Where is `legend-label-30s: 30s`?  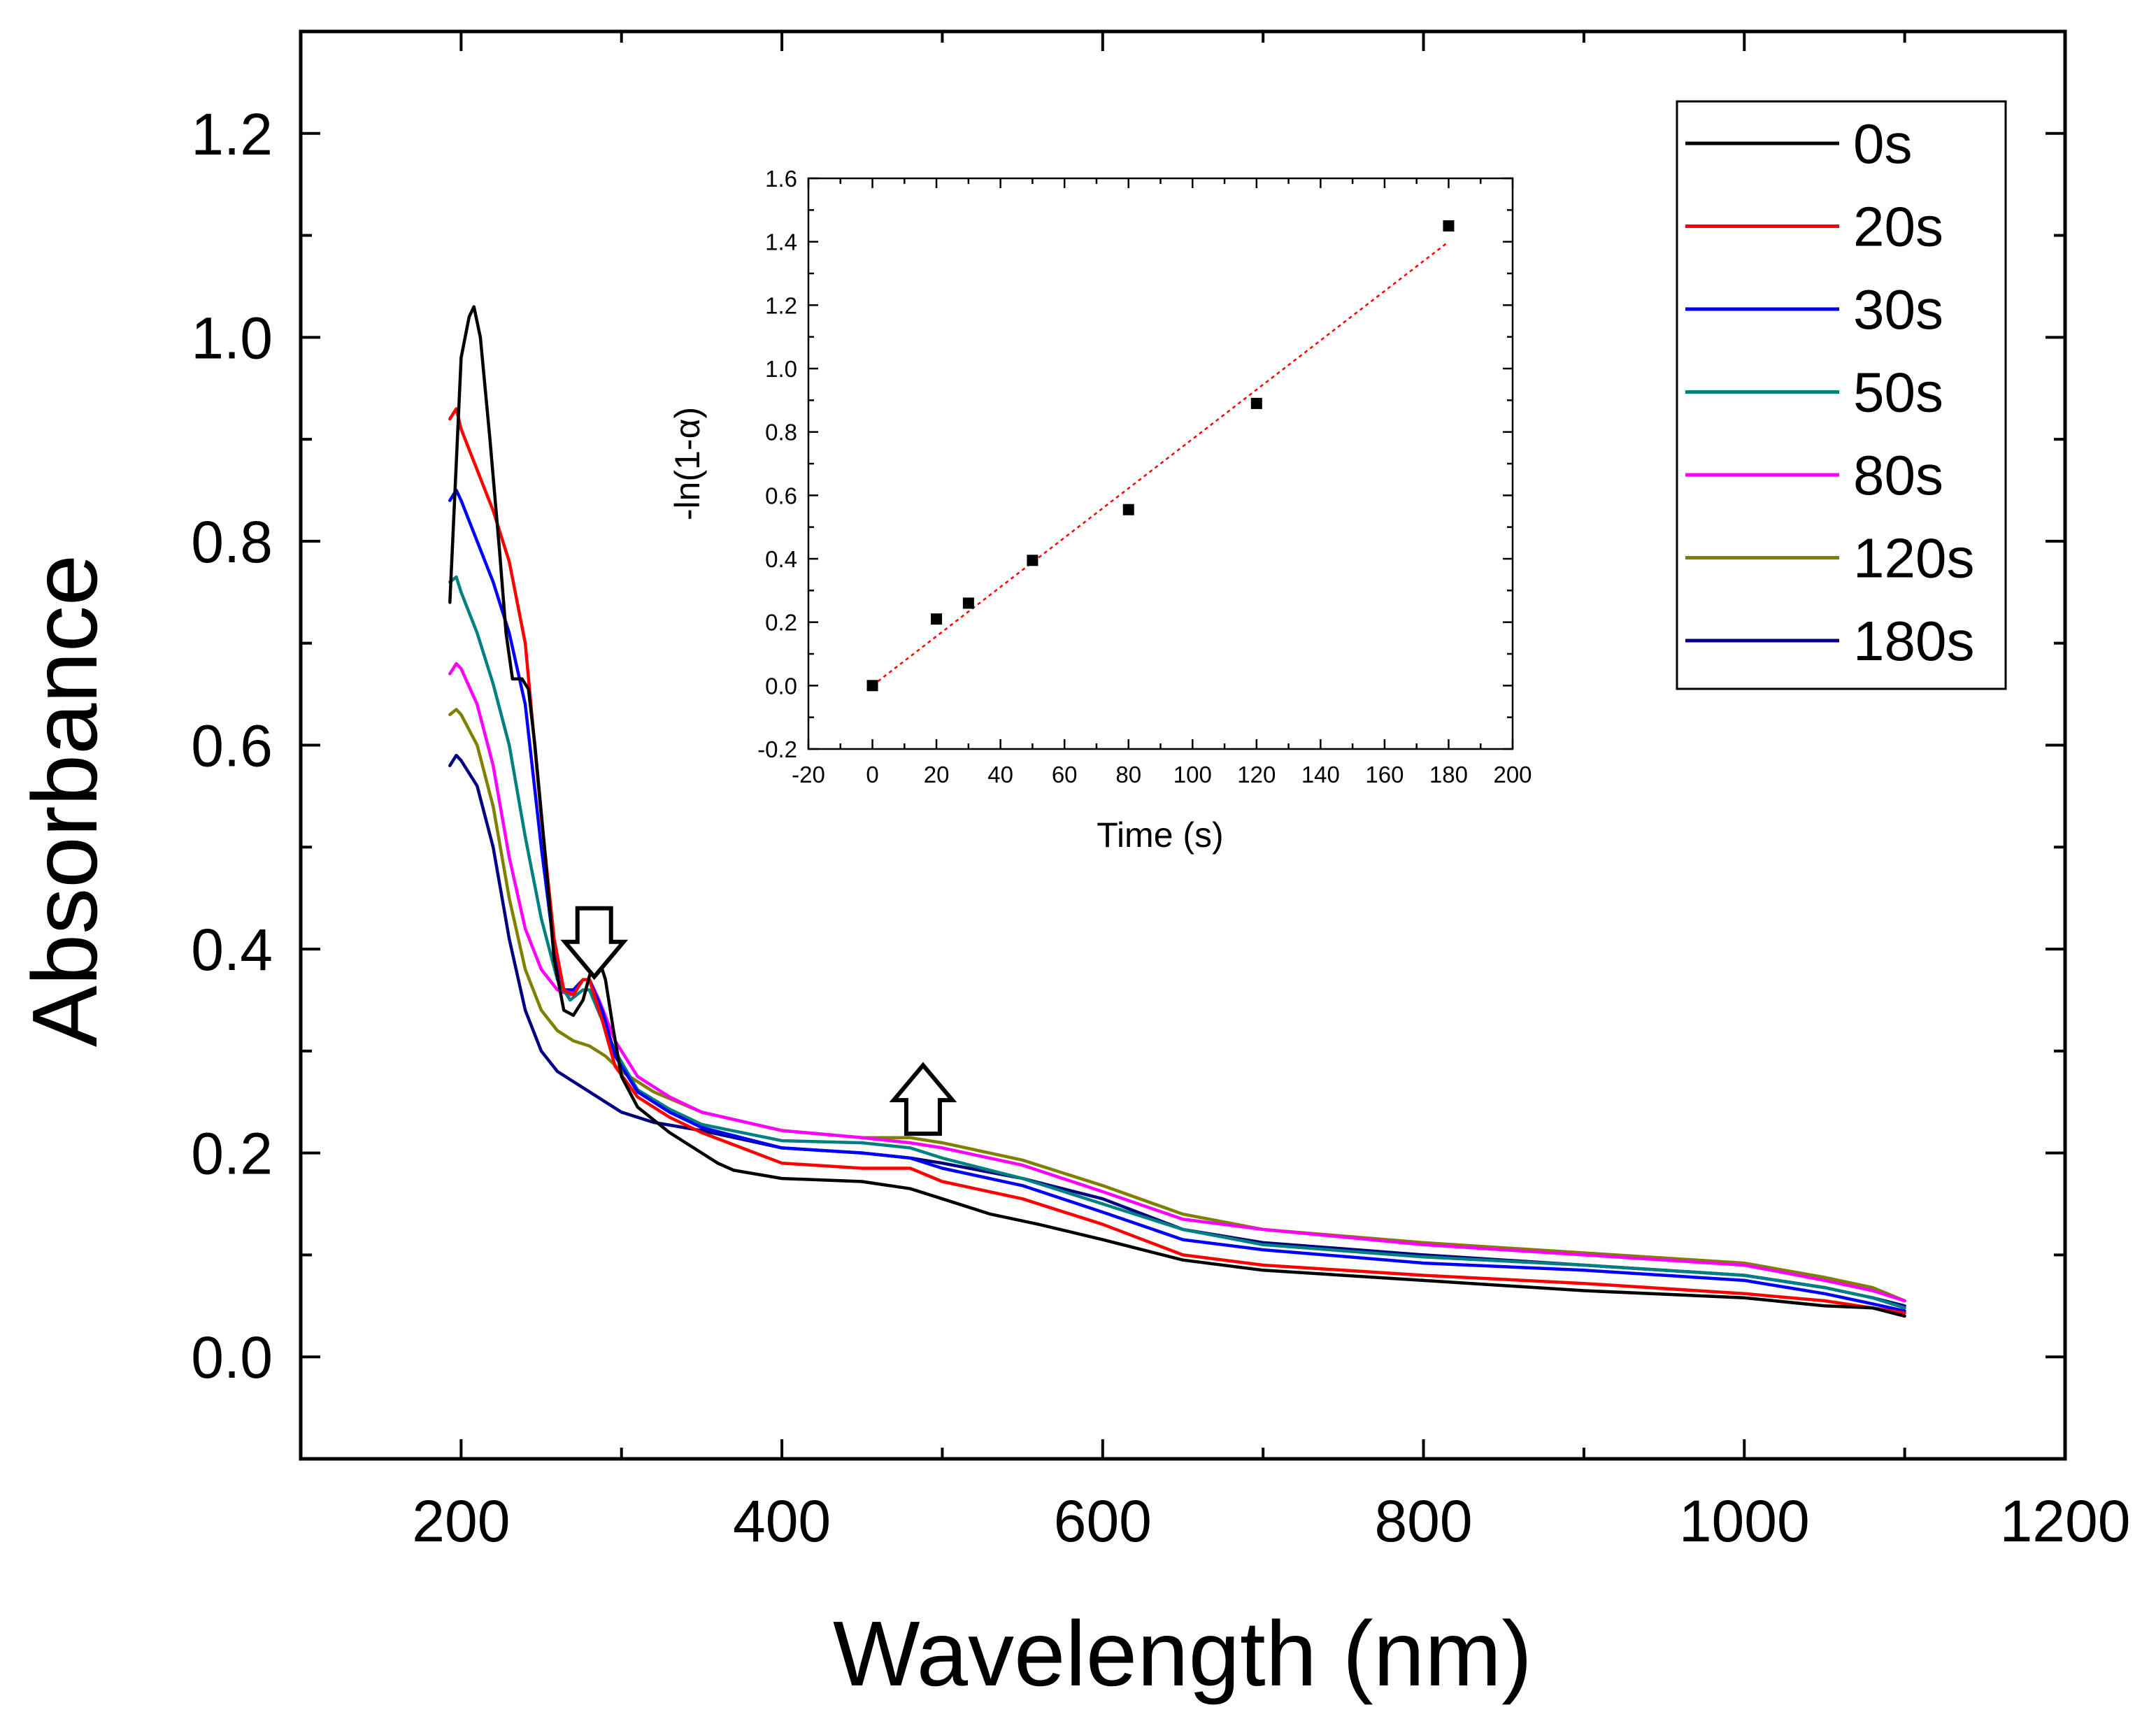
legend-label-30s: 30s is located at coordinates (1898, 309).